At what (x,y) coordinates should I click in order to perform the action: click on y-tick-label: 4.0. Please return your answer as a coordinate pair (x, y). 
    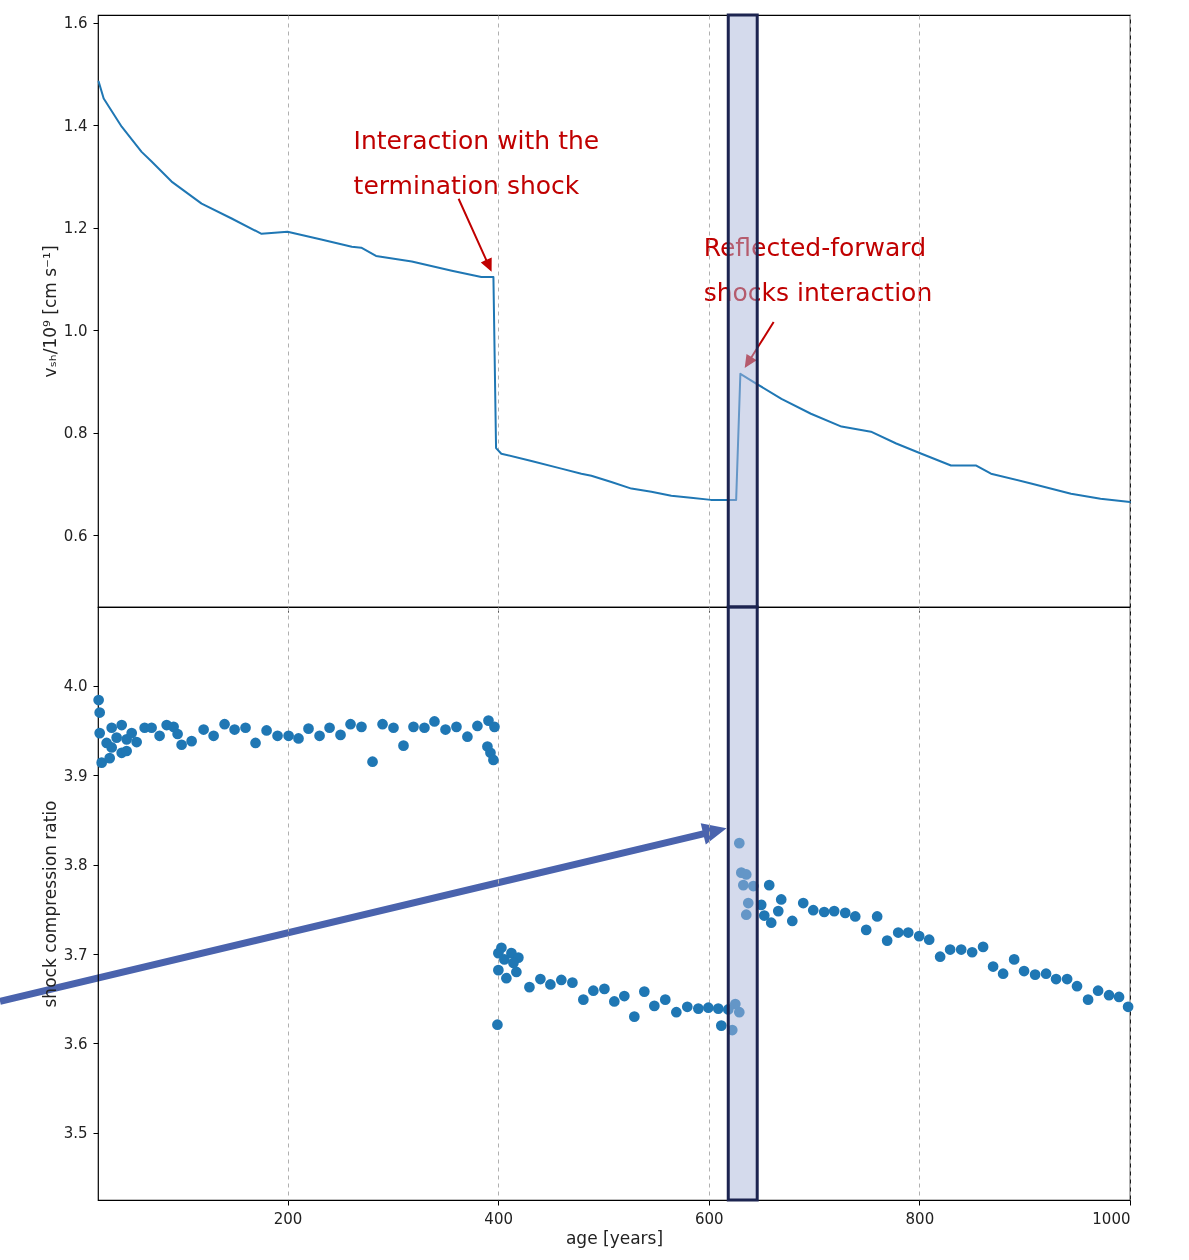
    Looking at the image, I should click on (75, 686).